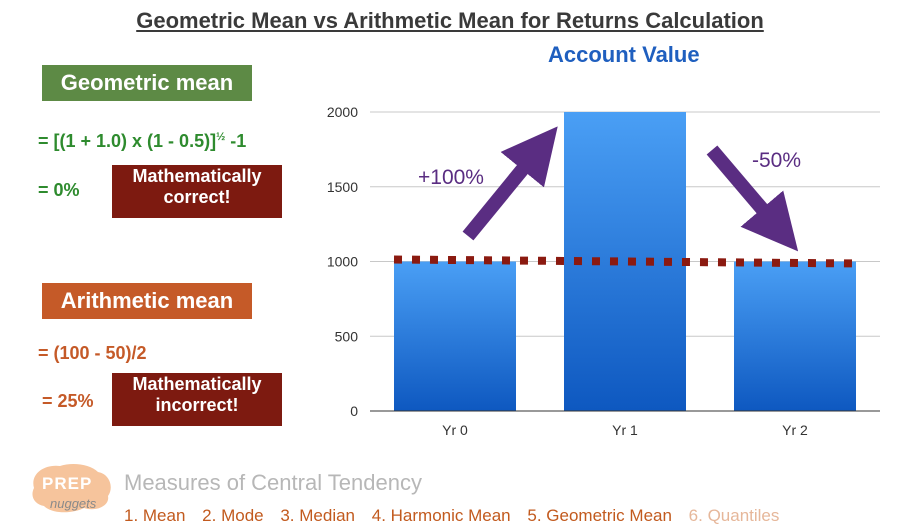 The height and width of the screenshot is (532, 900). Describe the element at coordinates (147, 83) in the screenshot. I see `geometric-mean-label: Geometric mean` at that location.